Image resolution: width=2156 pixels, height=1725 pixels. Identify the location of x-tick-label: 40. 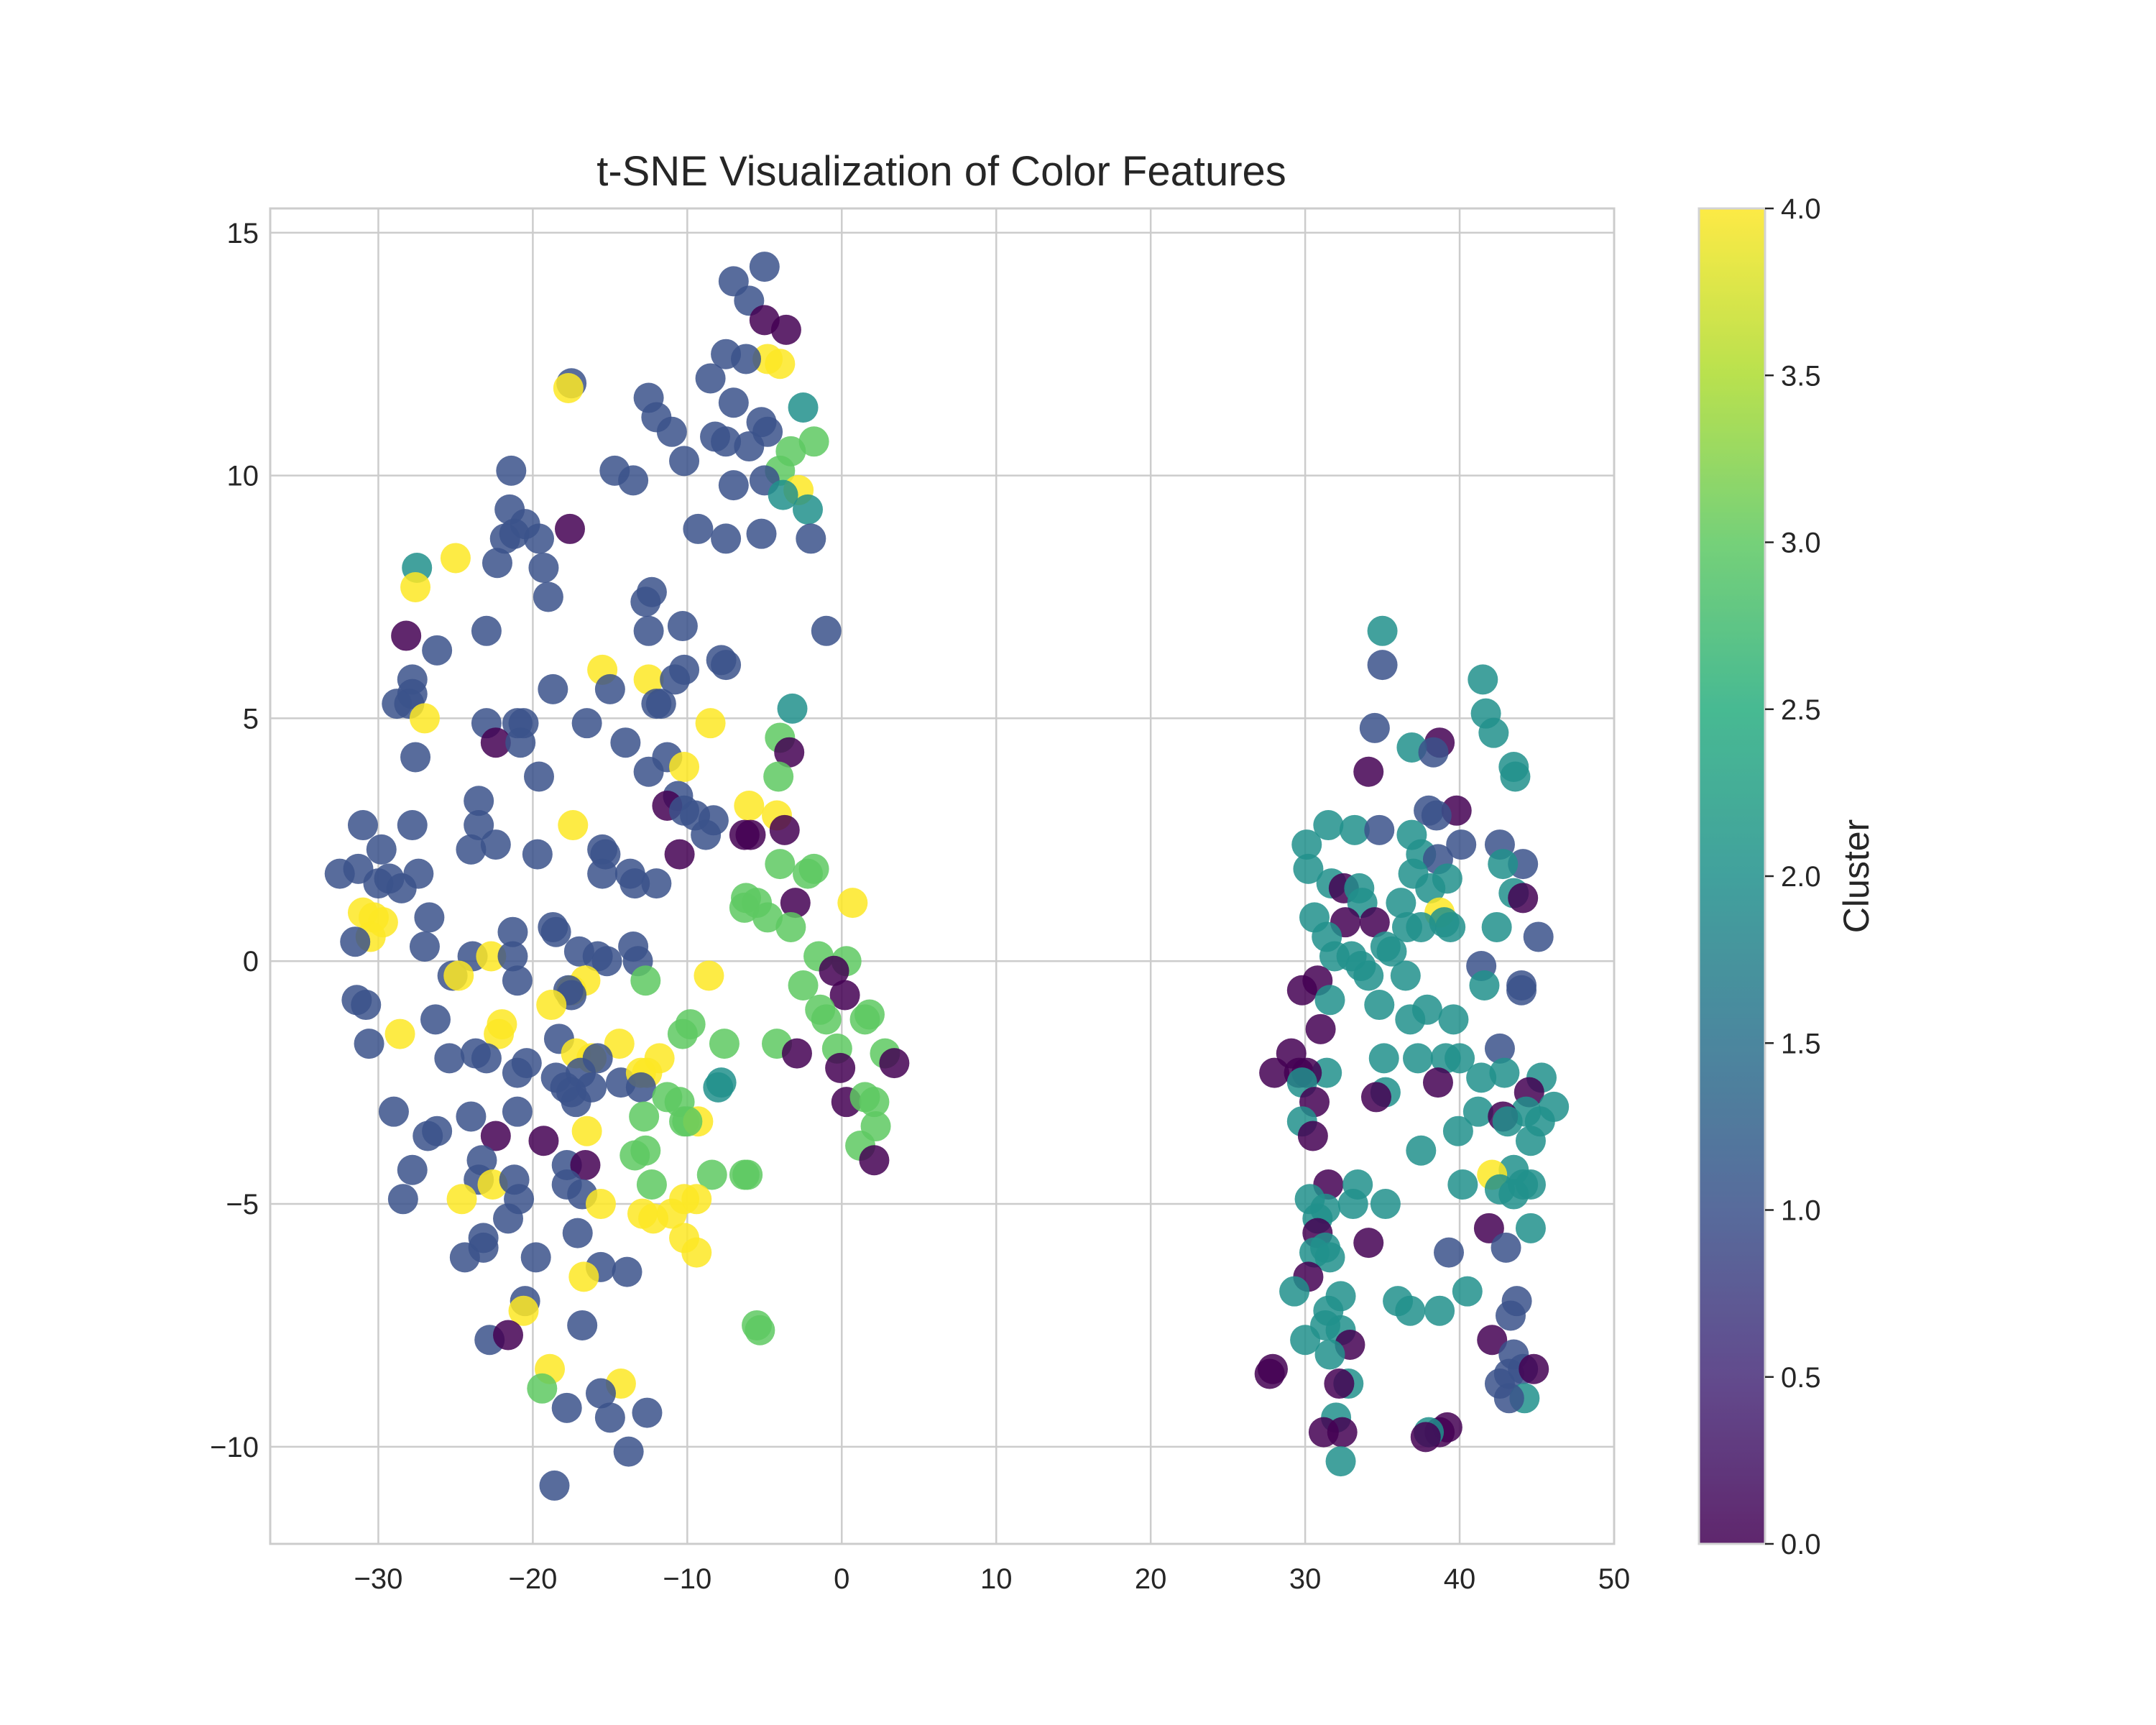
(1460, 1579).